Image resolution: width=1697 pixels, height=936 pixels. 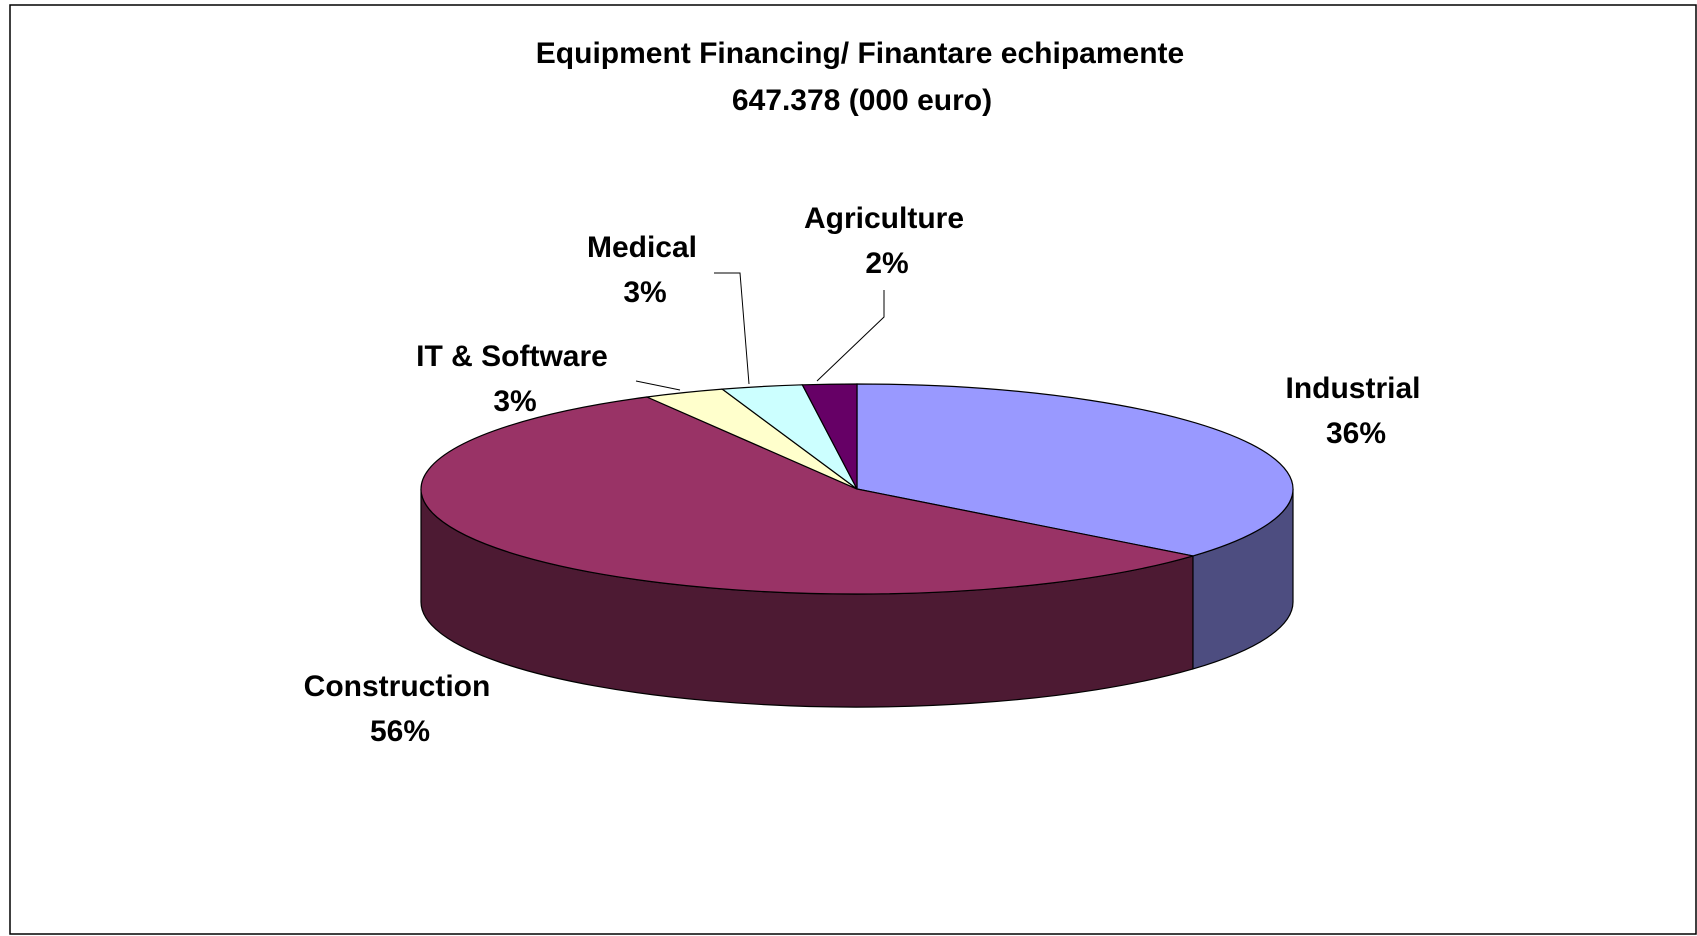 I want to click on slice-label: Industrial, so click(x=1352, y=388).